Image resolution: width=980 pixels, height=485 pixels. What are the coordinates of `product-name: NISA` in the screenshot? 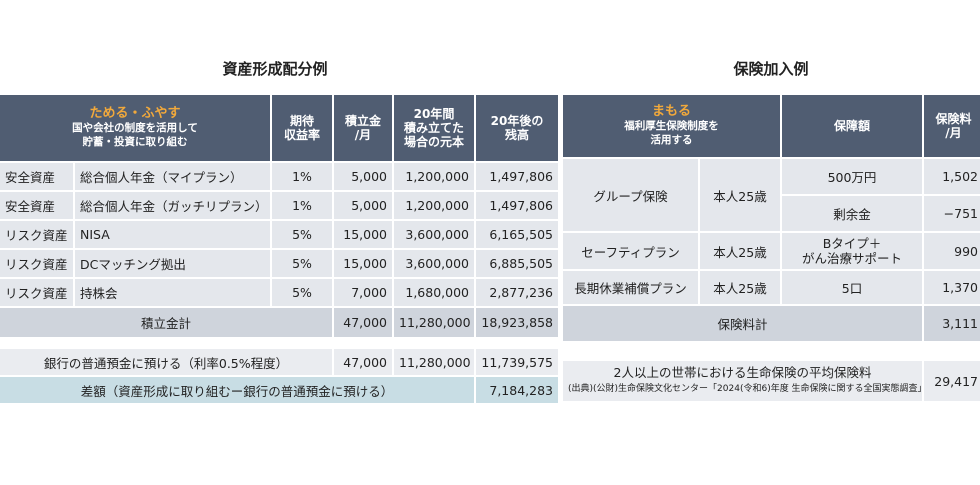 It's located at (95, 234).